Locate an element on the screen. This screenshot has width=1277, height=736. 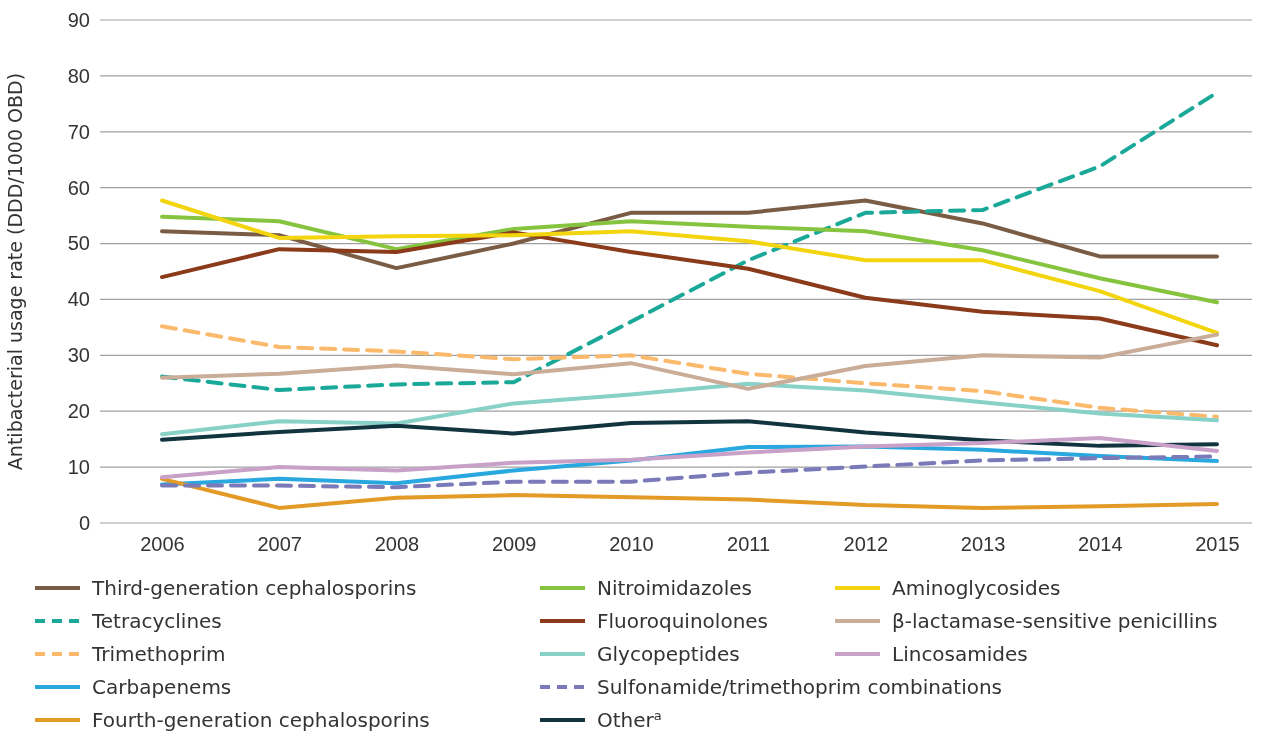
x-tick-label: 2012 is located at coordinates (866, 544).